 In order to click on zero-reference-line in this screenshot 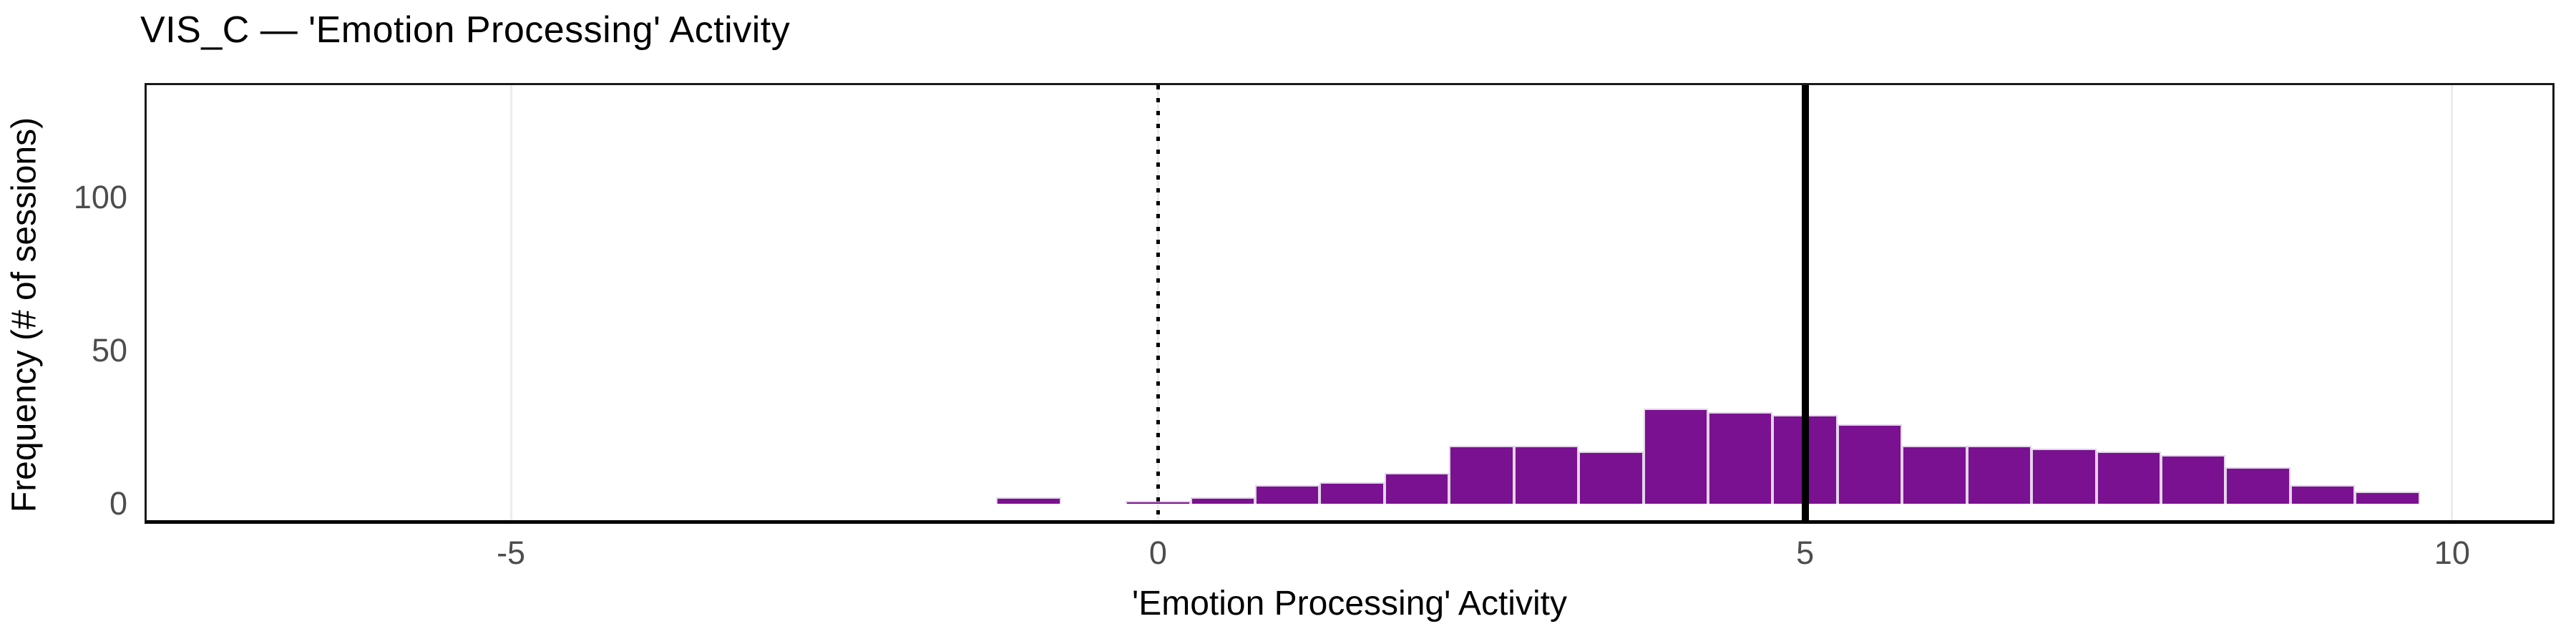, I will do `click(1158, 302)`.